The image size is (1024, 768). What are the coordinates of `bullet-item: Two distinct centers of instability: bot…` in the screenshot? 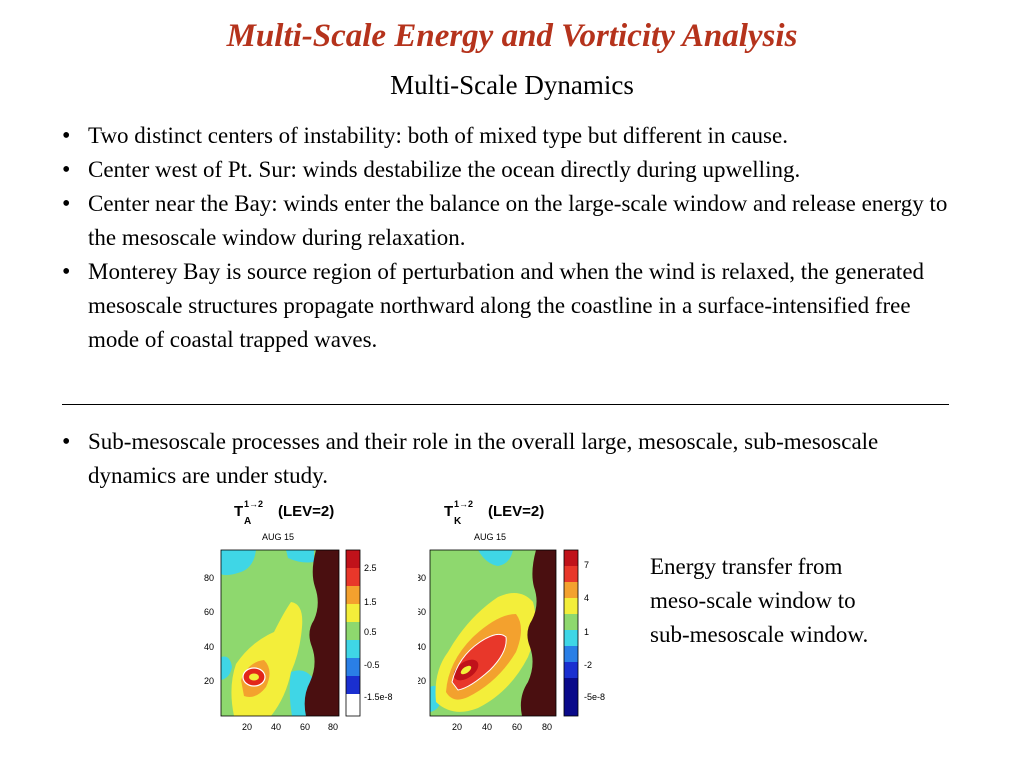 It's located at (514, 136).